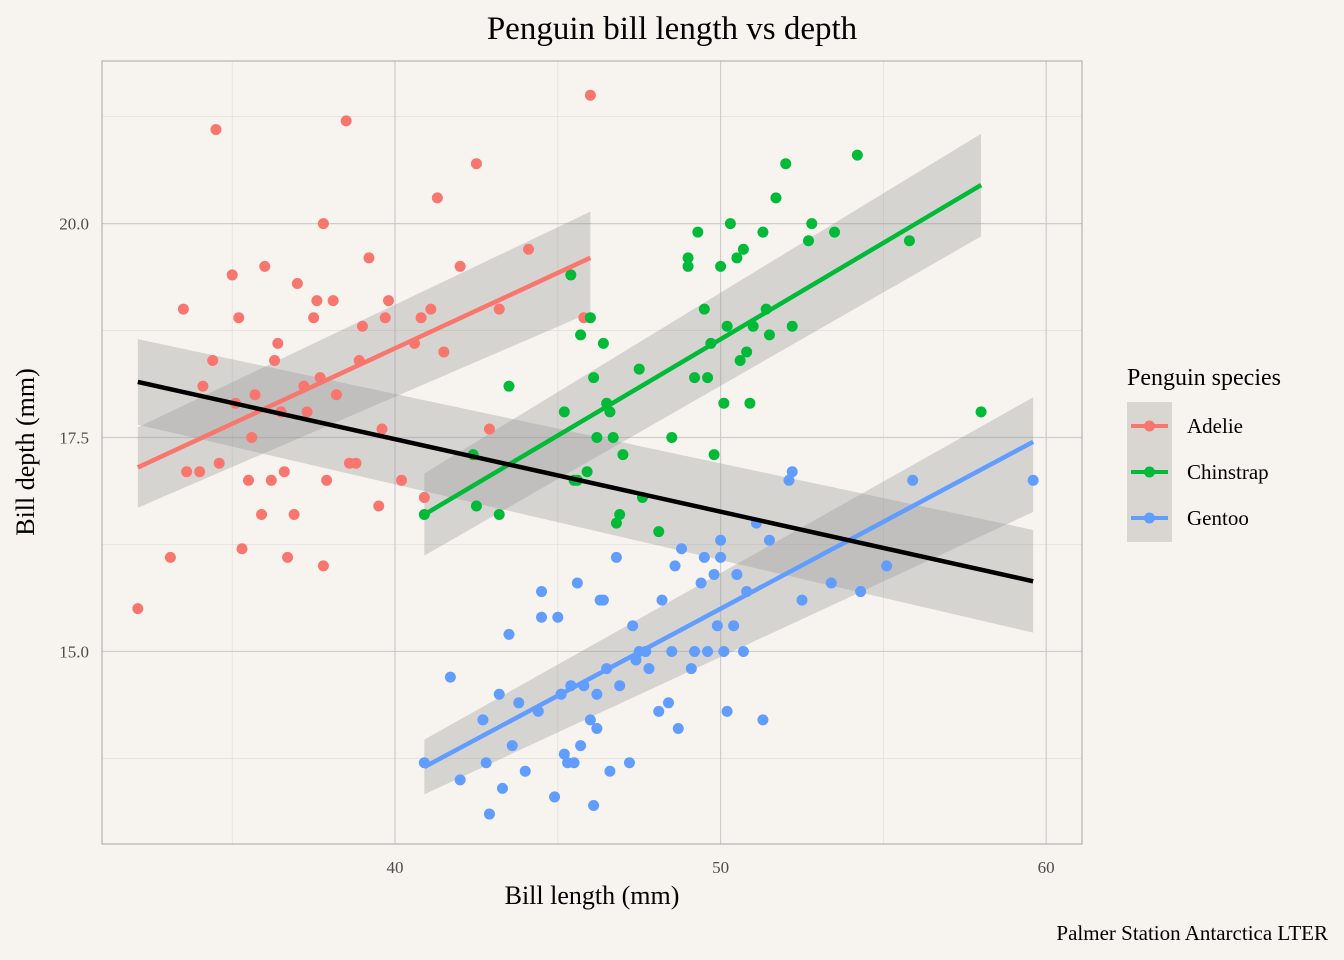 The width and height of the screenshot is (1344, 960). What do you see at coordinates (721, 867) in the screenshot?
I see `x-axis-ticks: 40 50 60` at bounding box center [721, 867].